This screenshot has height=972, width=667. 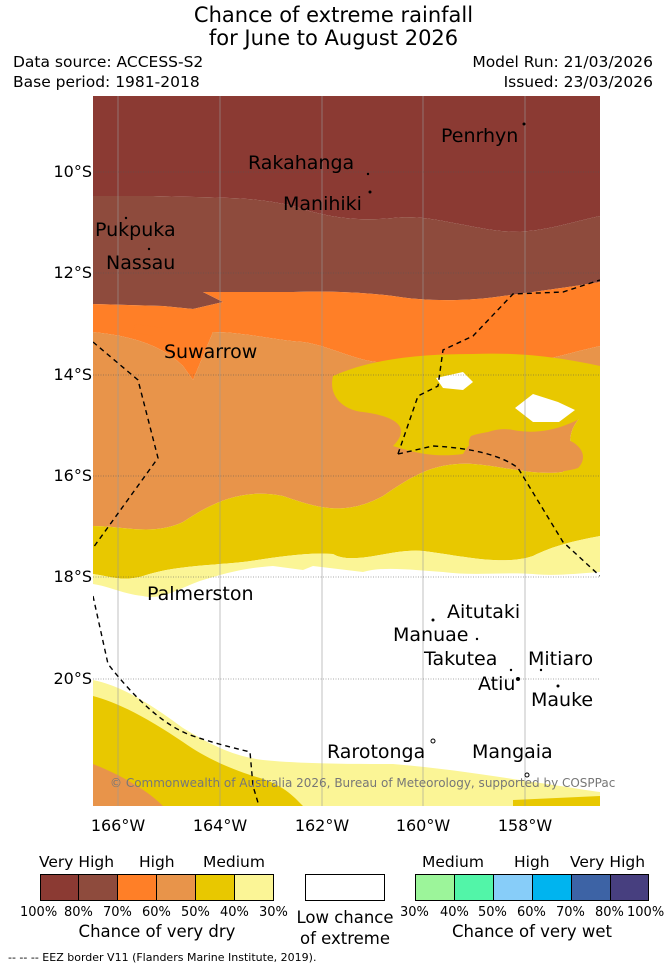 What do you see at coordinates (453, 862) in the screenshot?
I see `legend-wet-medium: Medium` at bounding box center [453, 862].